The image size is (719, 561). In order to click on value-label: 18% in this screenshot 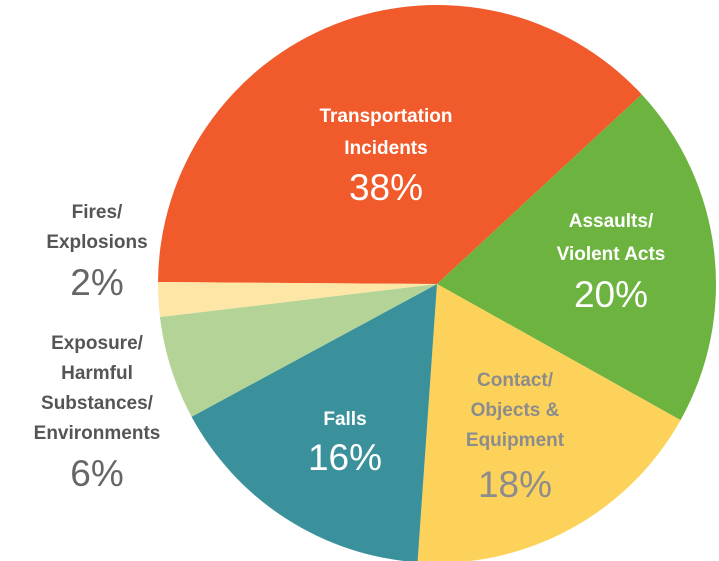, I will do `click(515, 484)`.